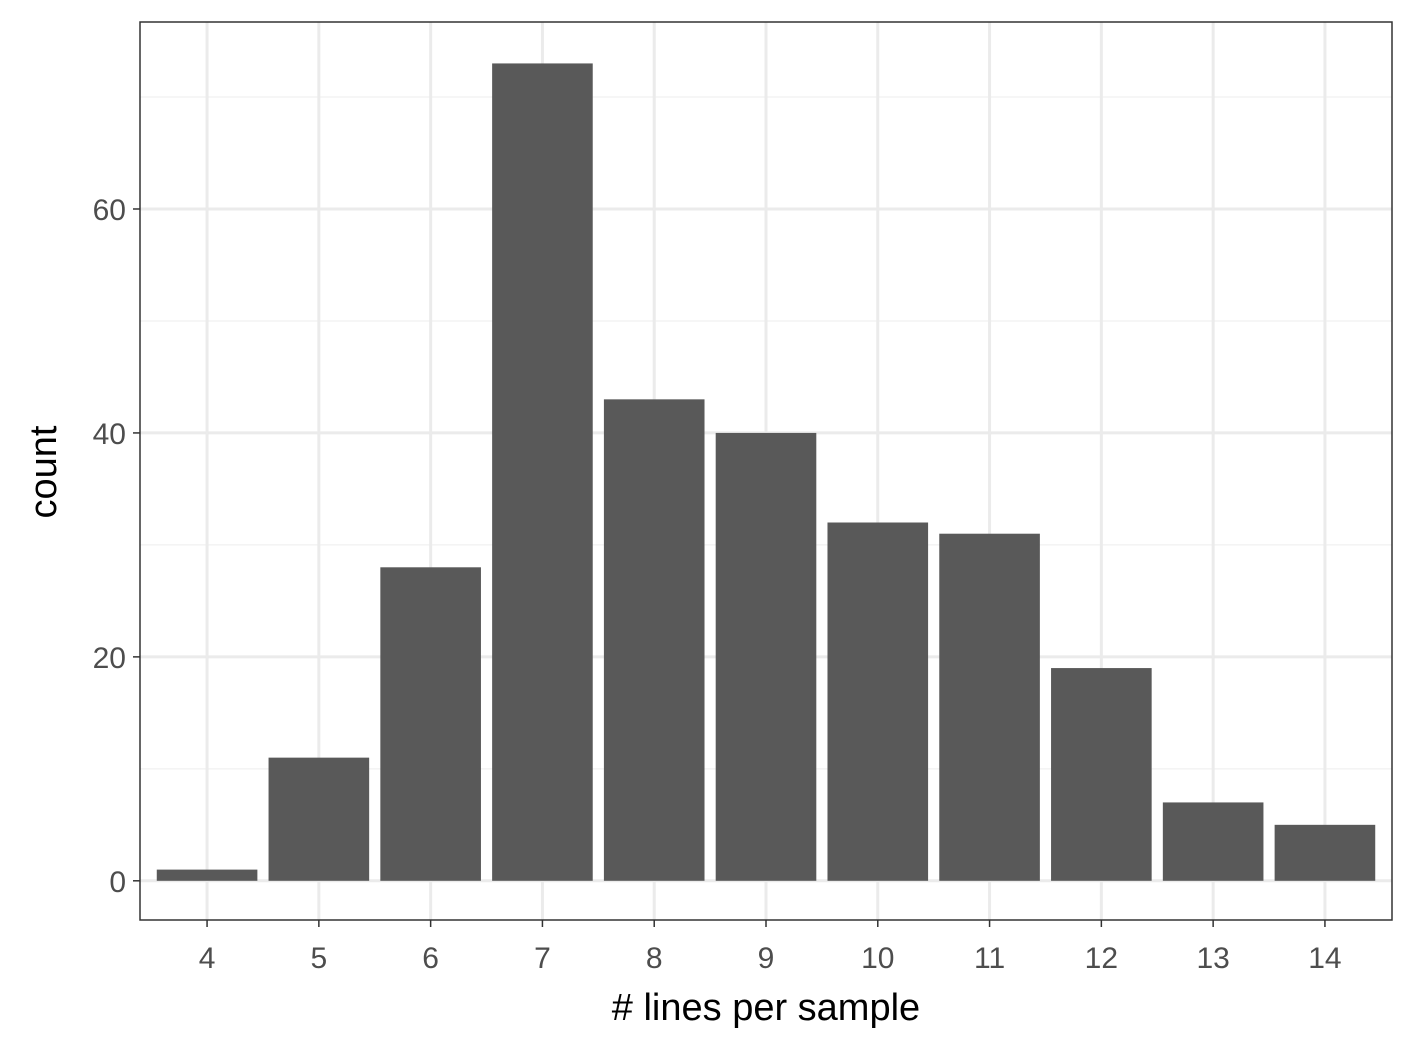 The height and width of the screenshot is (1054, 1416). I want to click on y-axis: 0 20 40 60, so click(116, 546).